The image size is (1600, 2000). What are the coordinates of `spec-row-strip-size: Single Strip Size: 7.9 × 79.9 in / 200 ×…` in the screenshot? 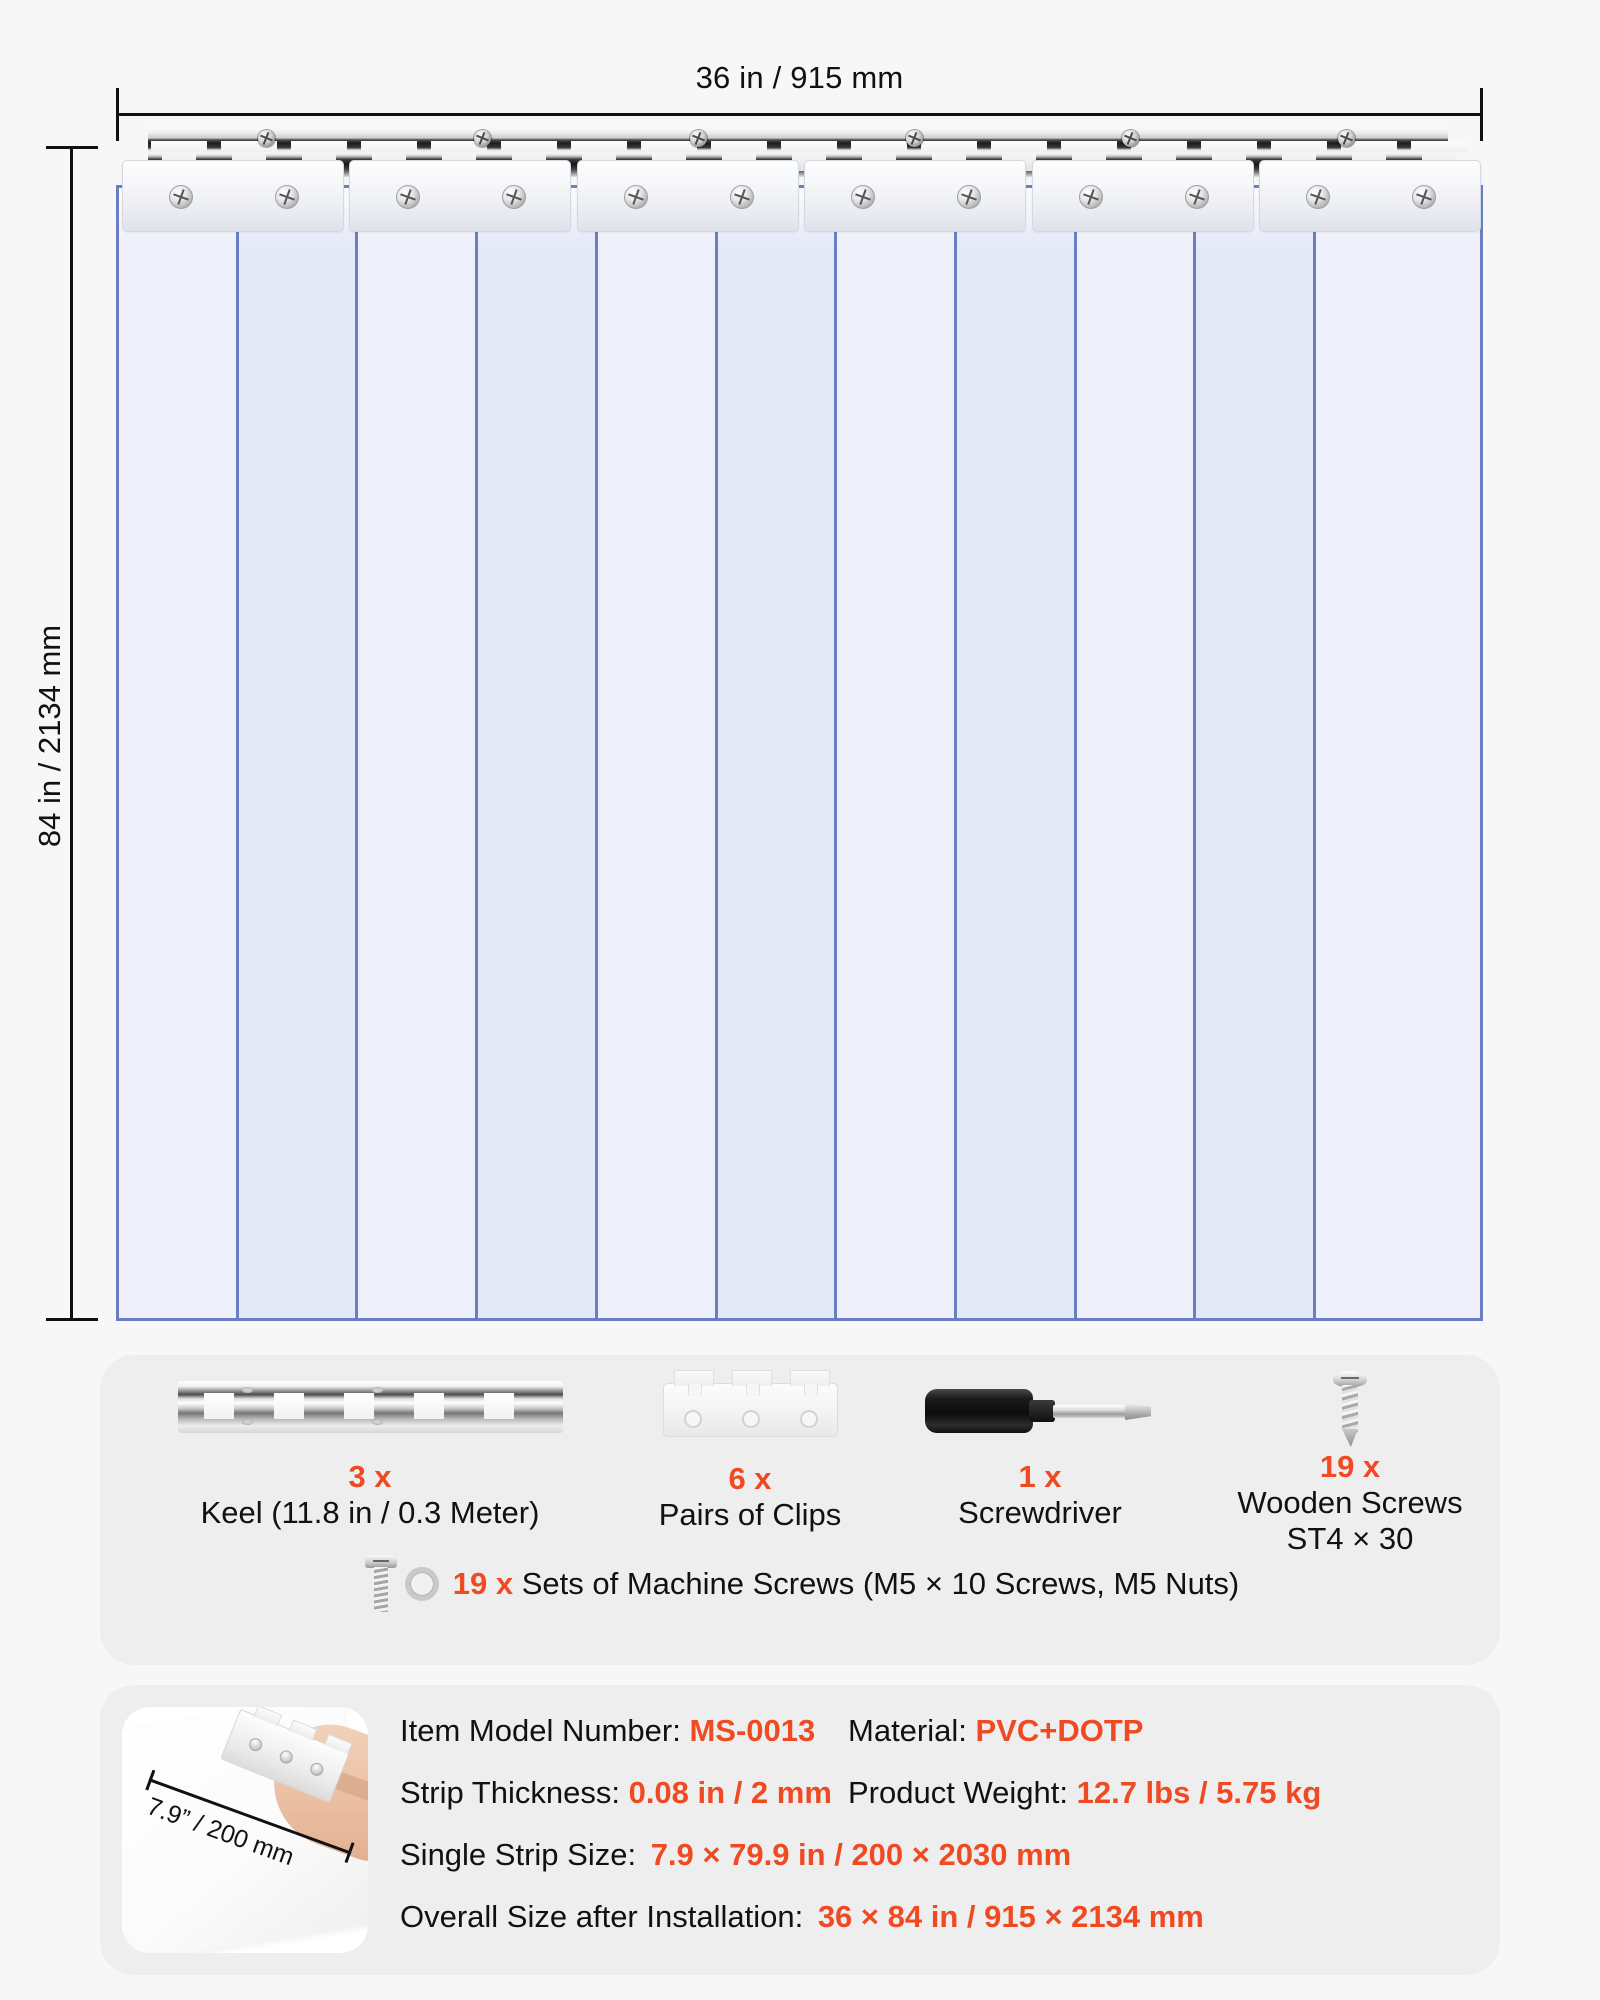 It's located at (735, 1855).